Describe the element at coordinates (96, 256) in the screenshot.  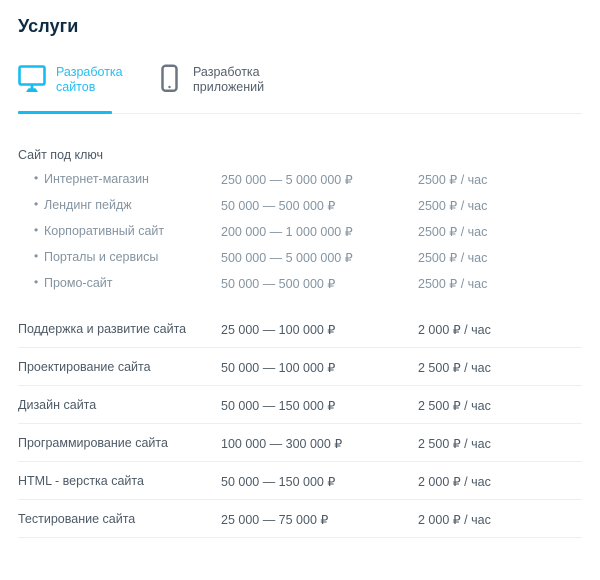
I see `row-name: Порталы и сервисы` at that location.